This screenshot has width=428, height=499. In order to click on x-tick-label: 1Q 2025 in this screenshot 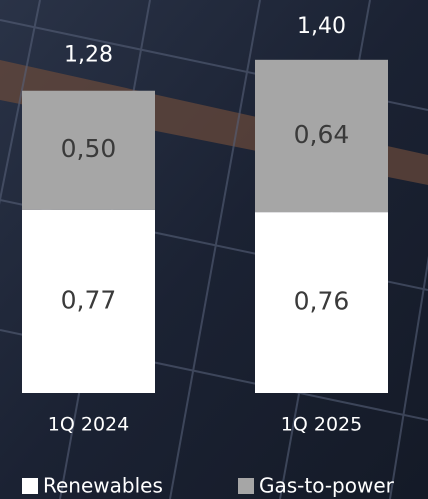, I will do `click(321, 425)`.